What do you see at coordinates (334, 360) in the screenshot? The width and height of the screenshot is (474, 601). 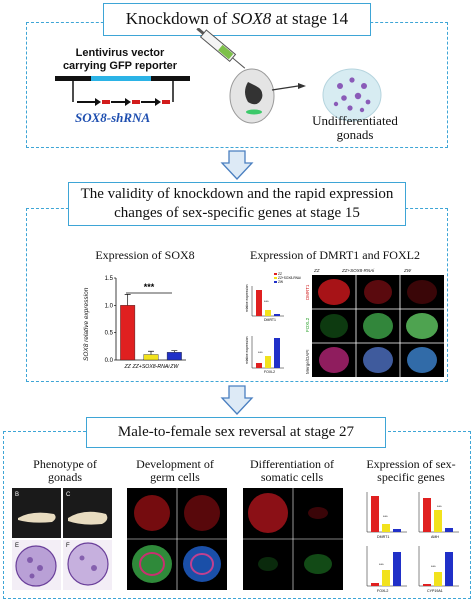 I see `micro-merge-zz` at bounding box center [334, 360].